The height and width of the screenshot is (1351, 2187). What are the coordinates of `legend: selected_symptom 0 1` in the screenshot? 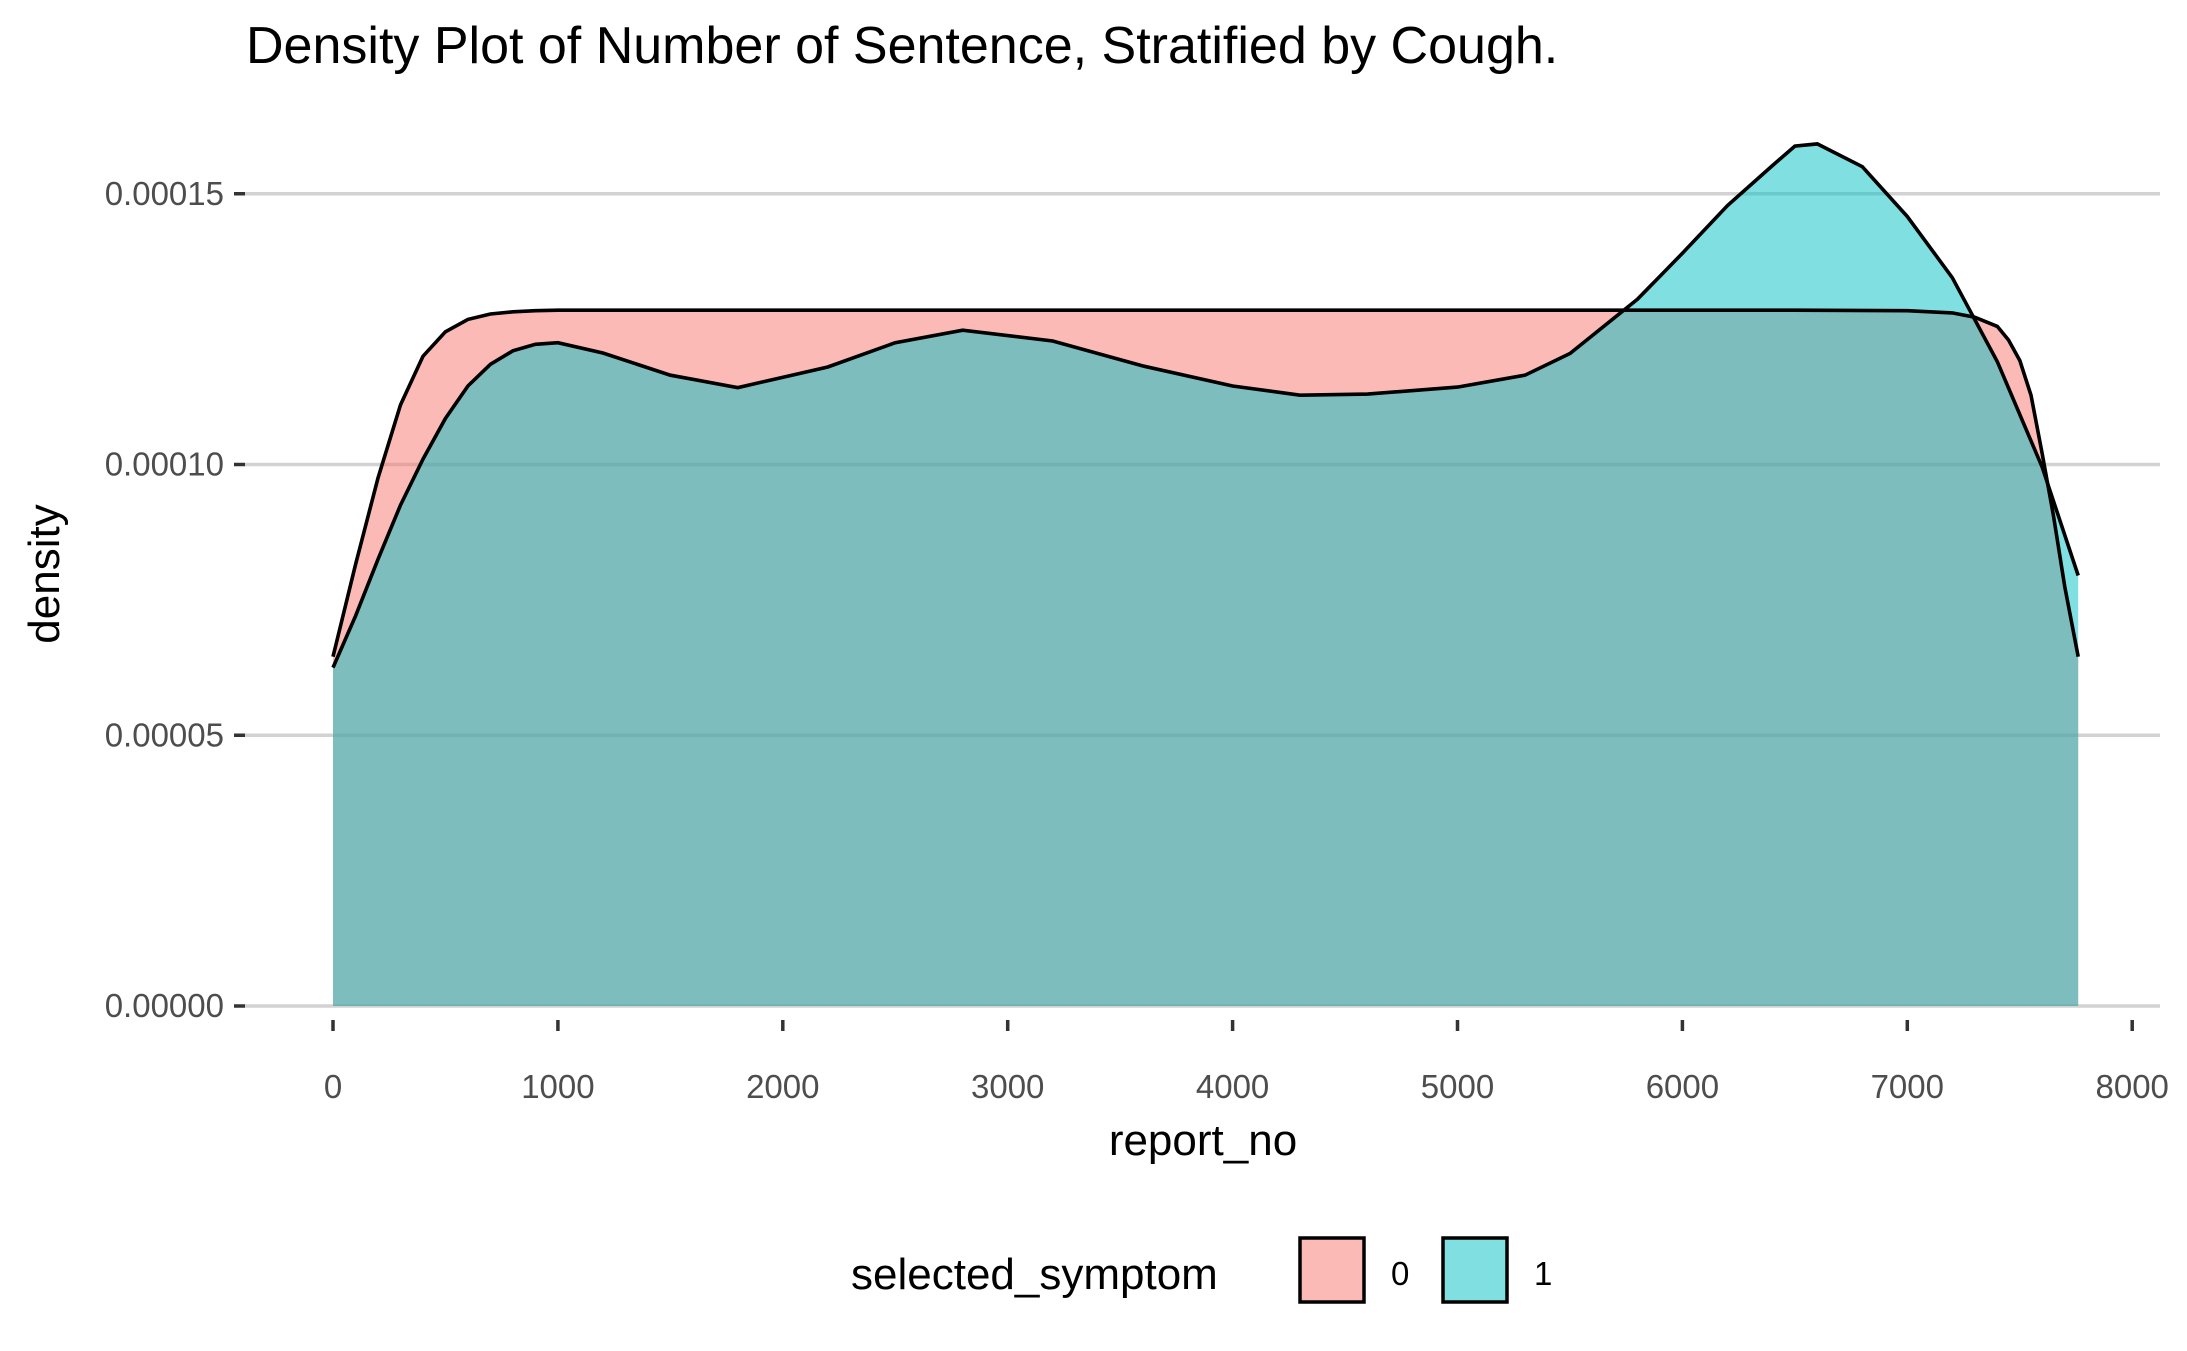 It's located at (1201, 1270).